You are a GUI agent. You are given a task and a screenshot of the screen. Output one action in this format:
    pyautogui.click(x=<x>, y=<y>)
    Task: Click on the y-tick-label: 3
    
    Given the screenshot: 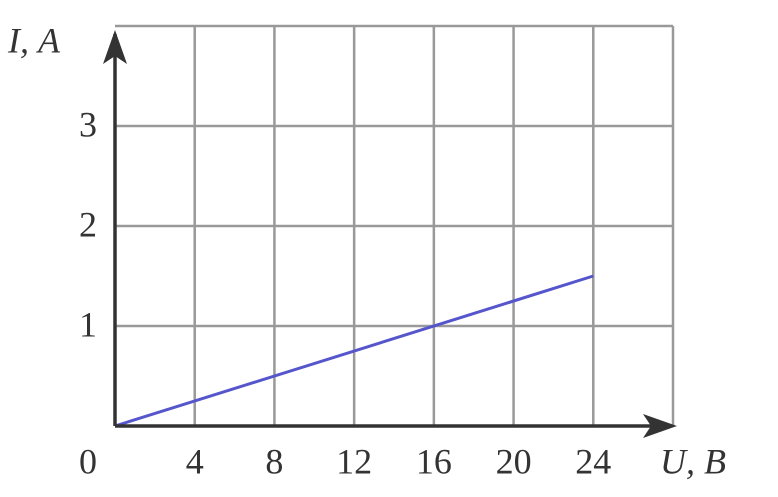 What is the action you would take?
    pyautogui.click(x=88, y=124)
    